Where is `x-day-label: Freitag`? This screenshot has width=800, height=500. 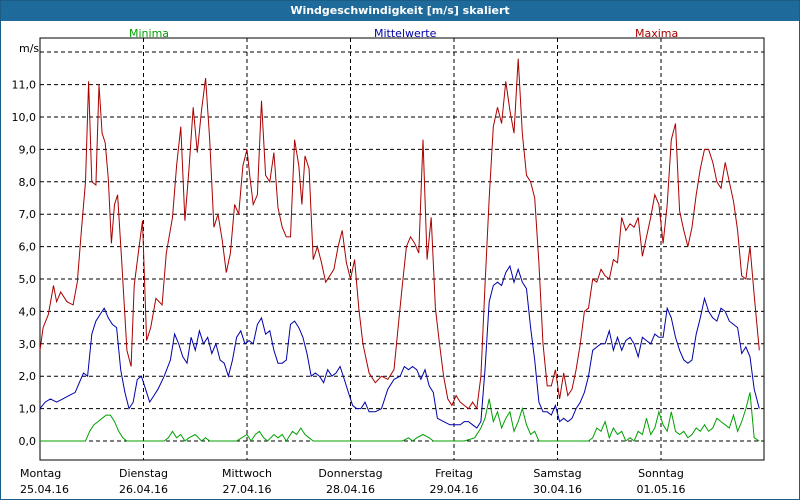
x-day-label: Freitag is located at coordinates (454, 473).